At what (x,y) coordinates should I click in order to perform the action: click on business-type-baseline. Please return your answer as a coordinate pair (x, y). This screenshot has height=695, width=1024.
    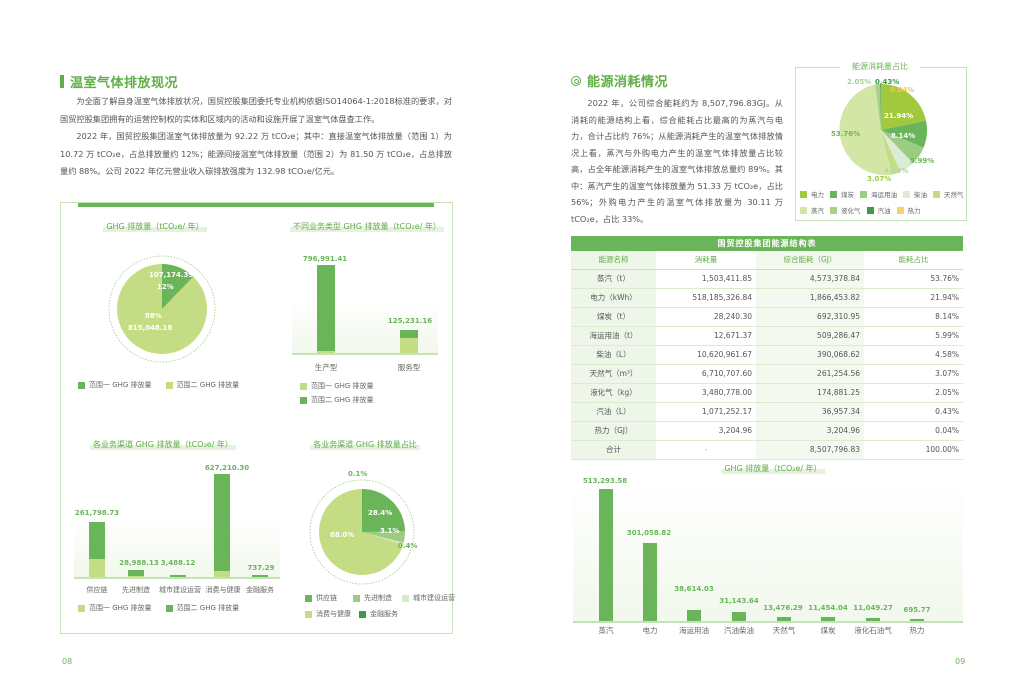
    Looking at the image, I should click on (365, 354).